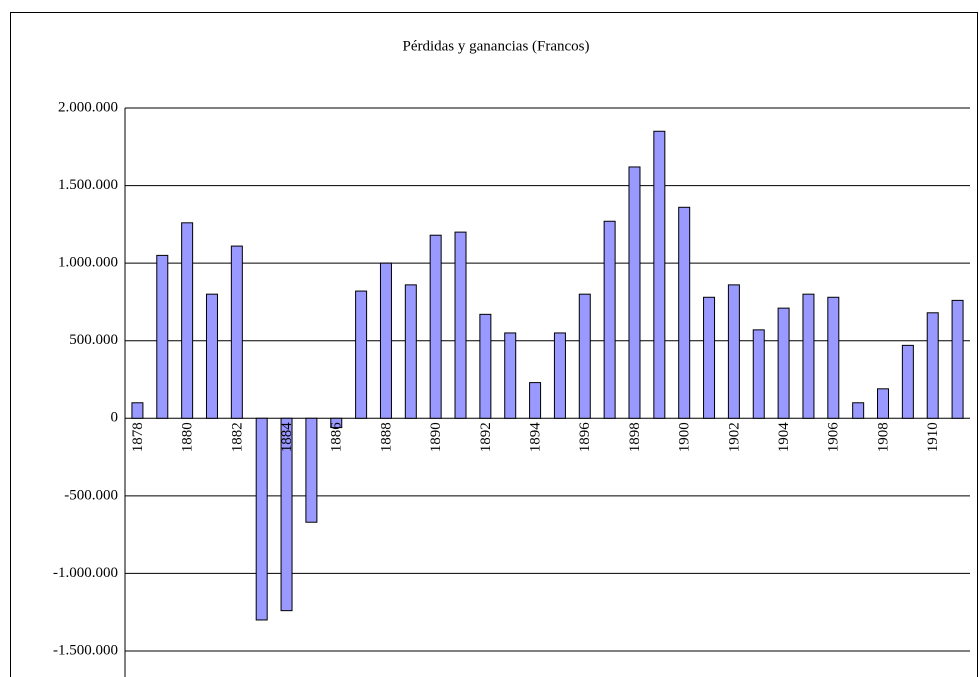 The image size is (979, 677). Describe the element at coordinates (115, 418) in the screenshot. I see `y-tick-label: 0` at that location.